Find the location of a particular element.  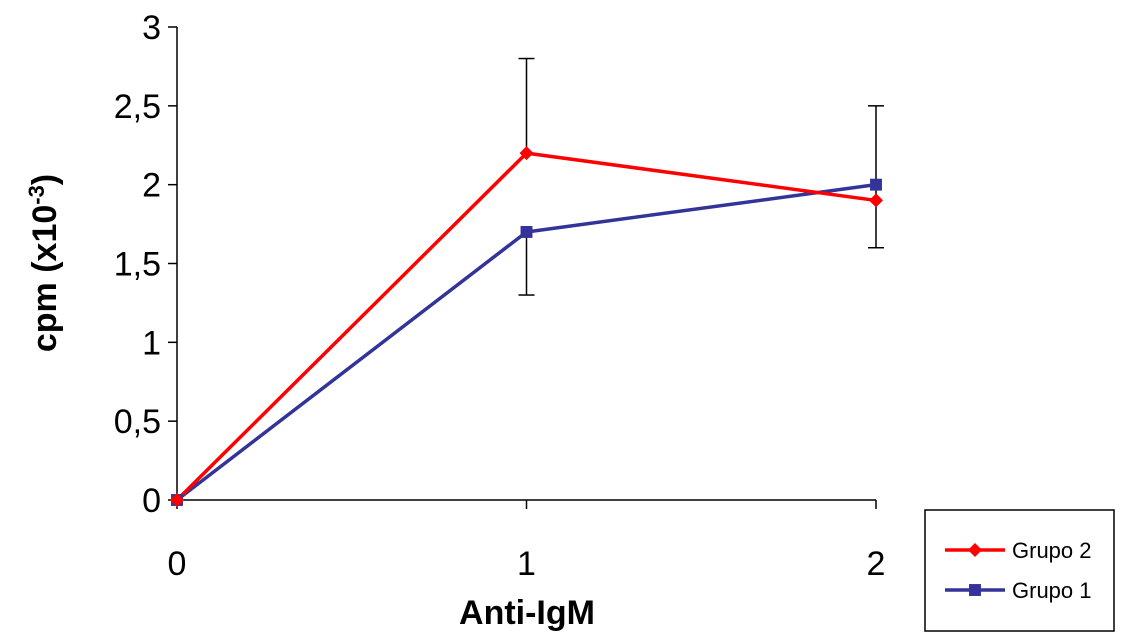

legend-items: Grupo 2 Grupo 1 is located at coordinates (1018, 570).